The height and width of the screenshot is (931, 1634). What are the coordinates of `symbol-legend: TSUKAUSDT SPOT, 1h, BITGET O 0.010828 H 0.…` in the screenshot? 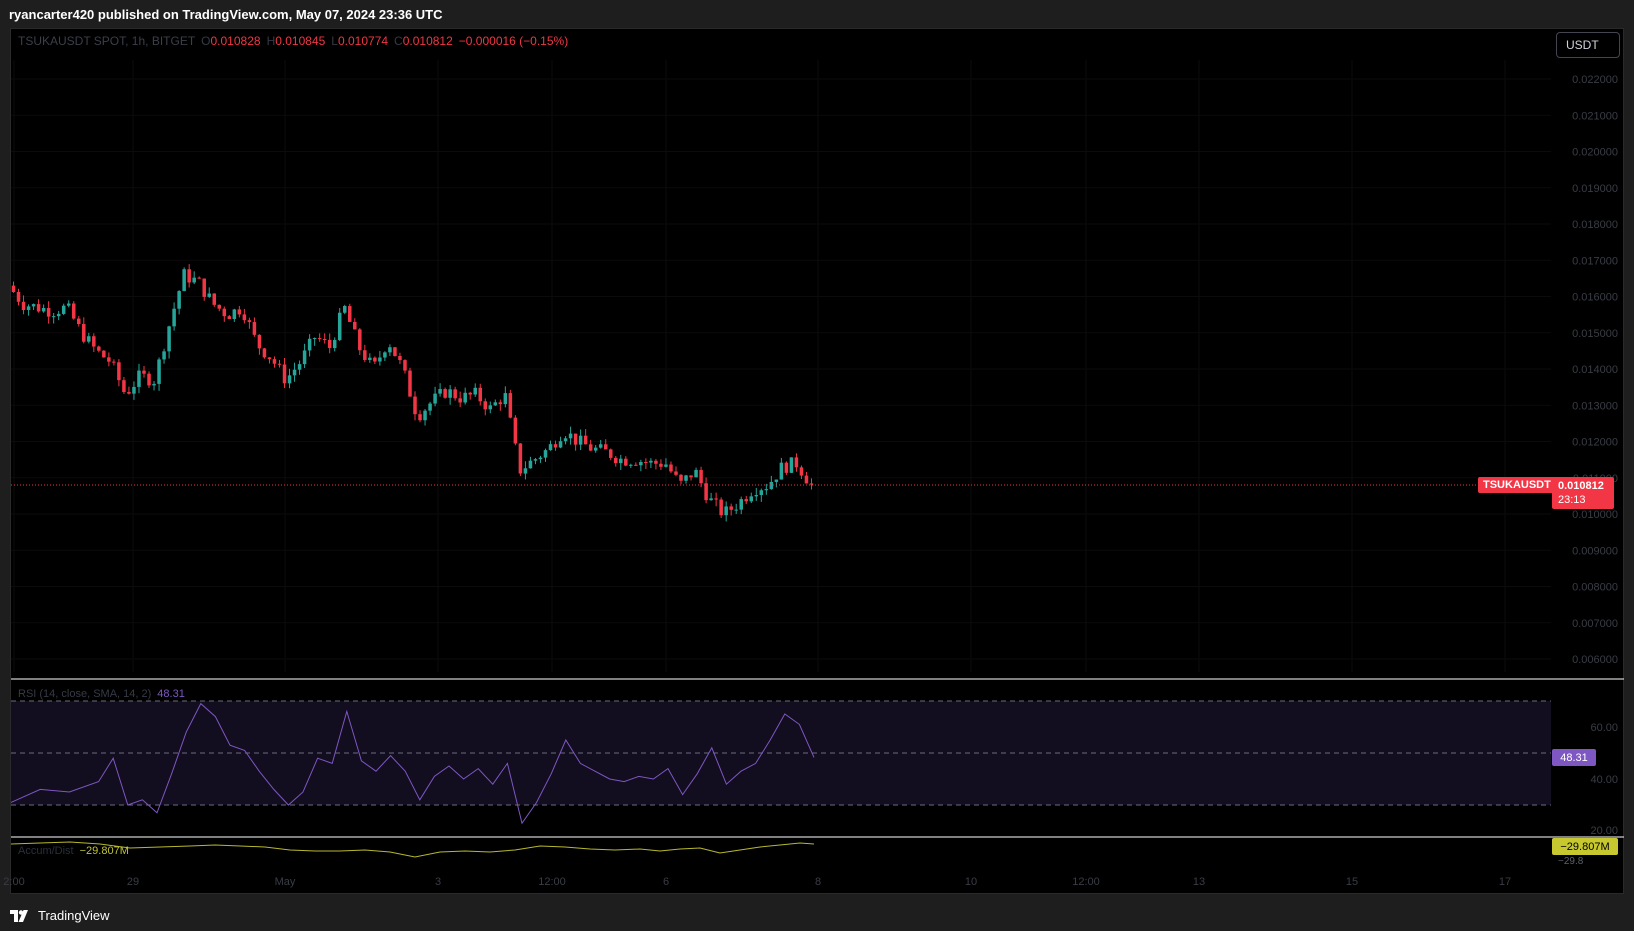 It's located at (293, 41).